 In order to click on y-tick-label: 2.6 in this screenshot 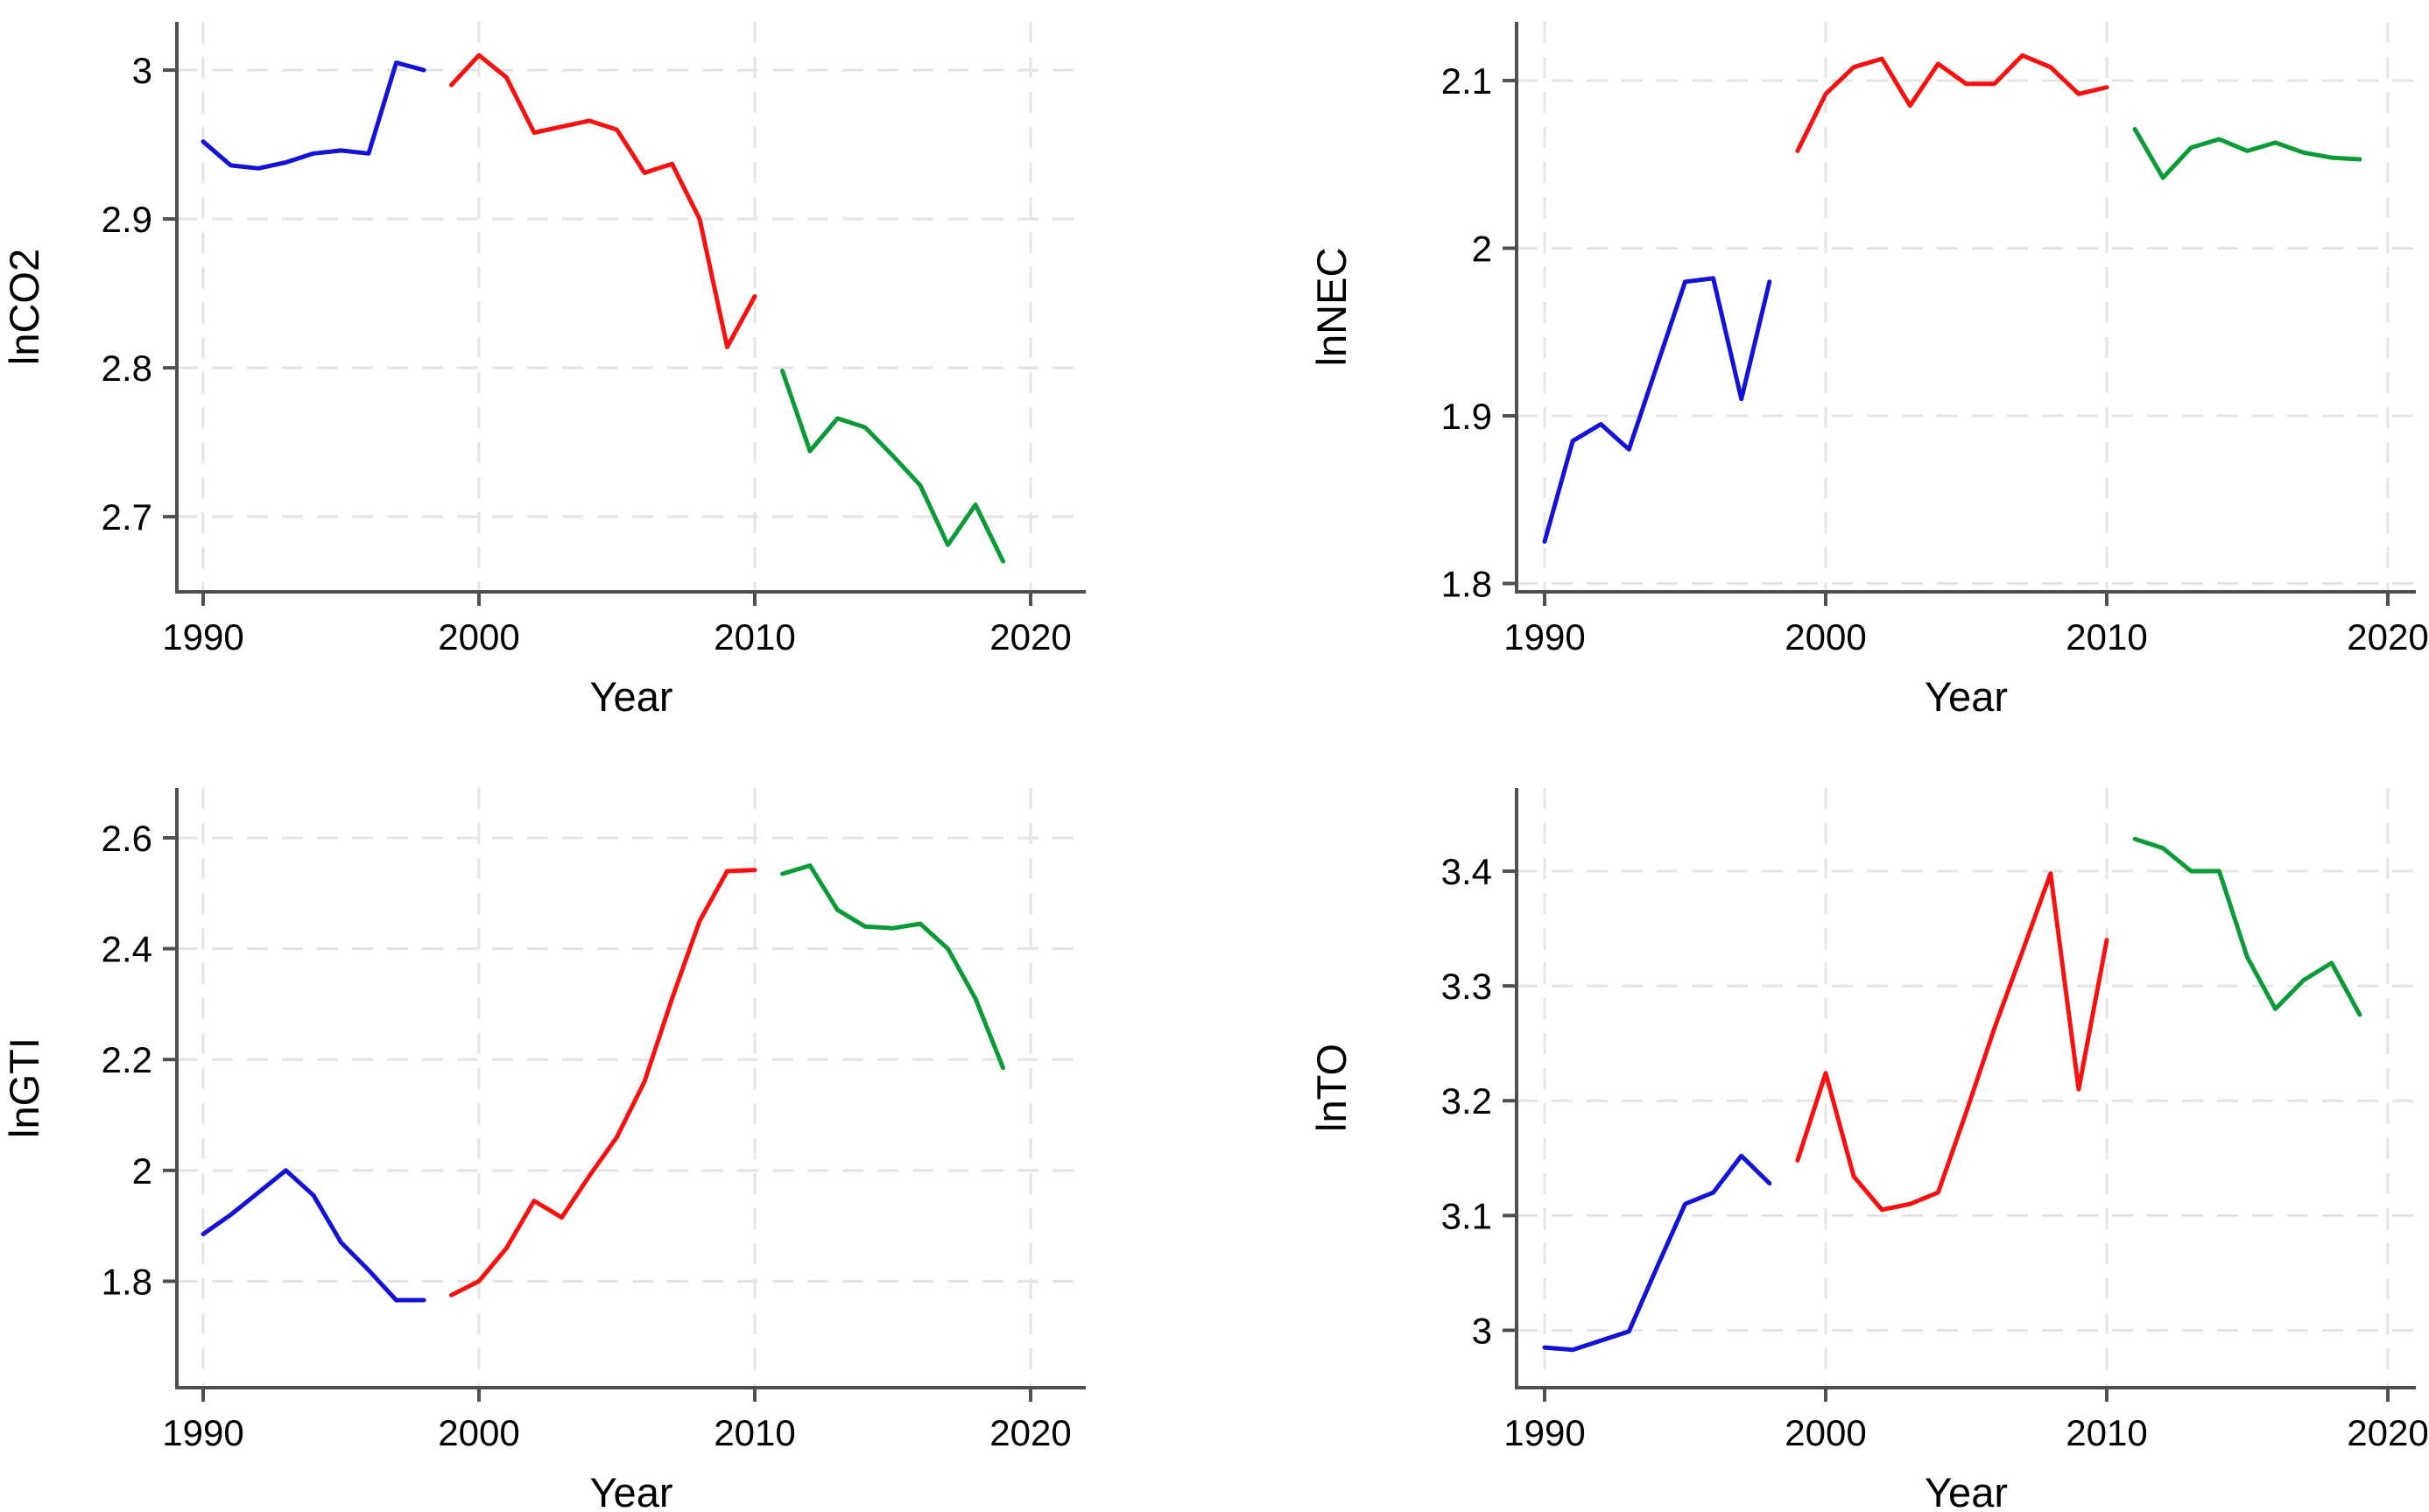, I will do `click(127, 839)`.